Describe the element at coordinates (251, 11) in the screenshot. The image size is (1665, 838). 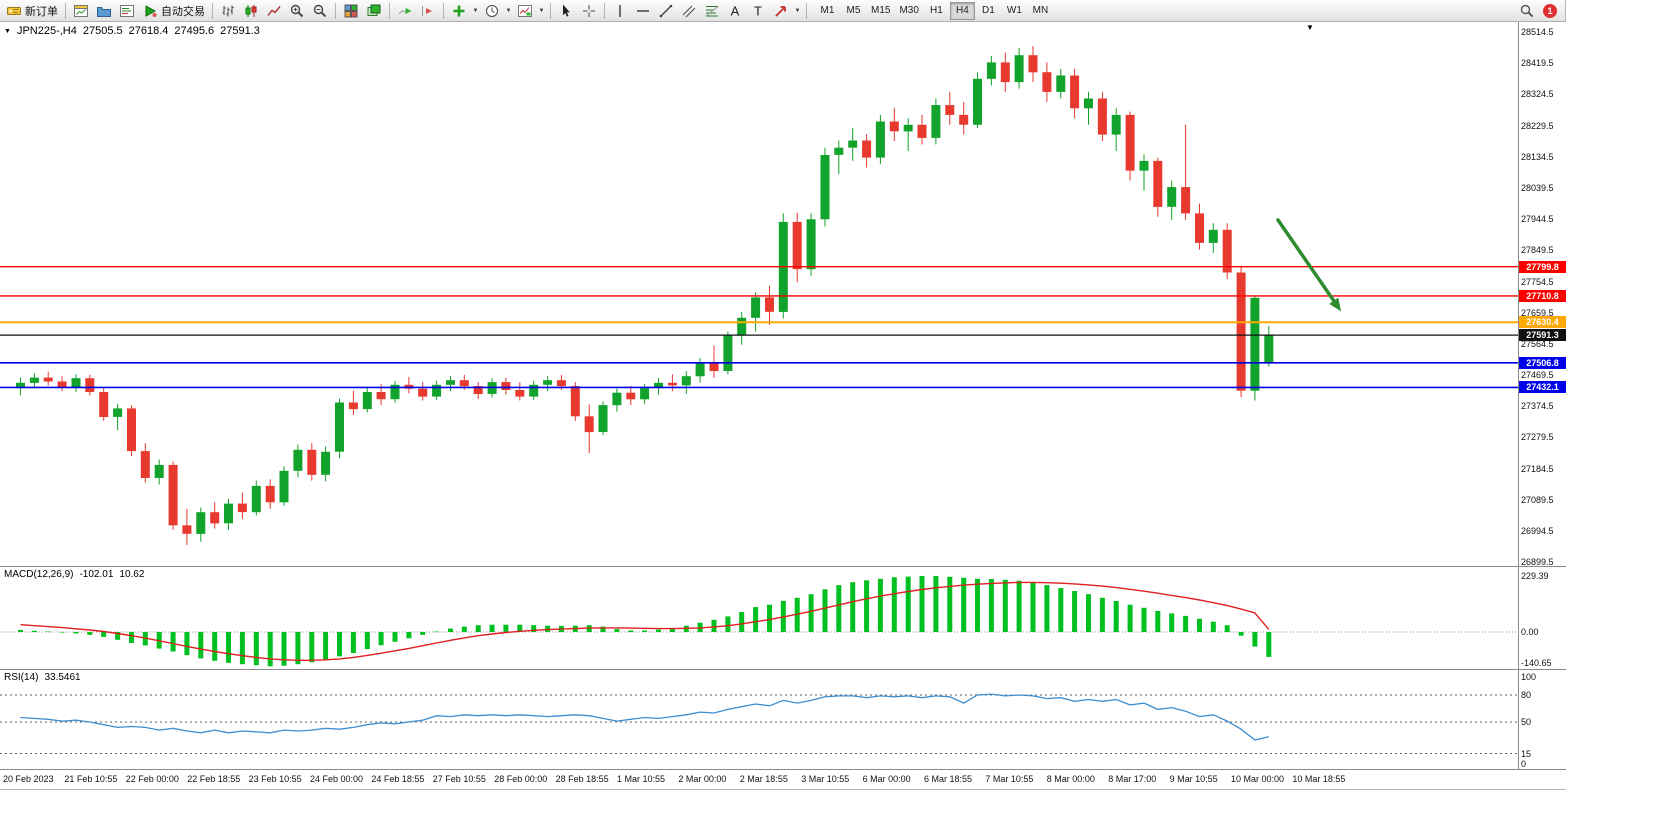
I see `candlestick-chart-button` at that location.